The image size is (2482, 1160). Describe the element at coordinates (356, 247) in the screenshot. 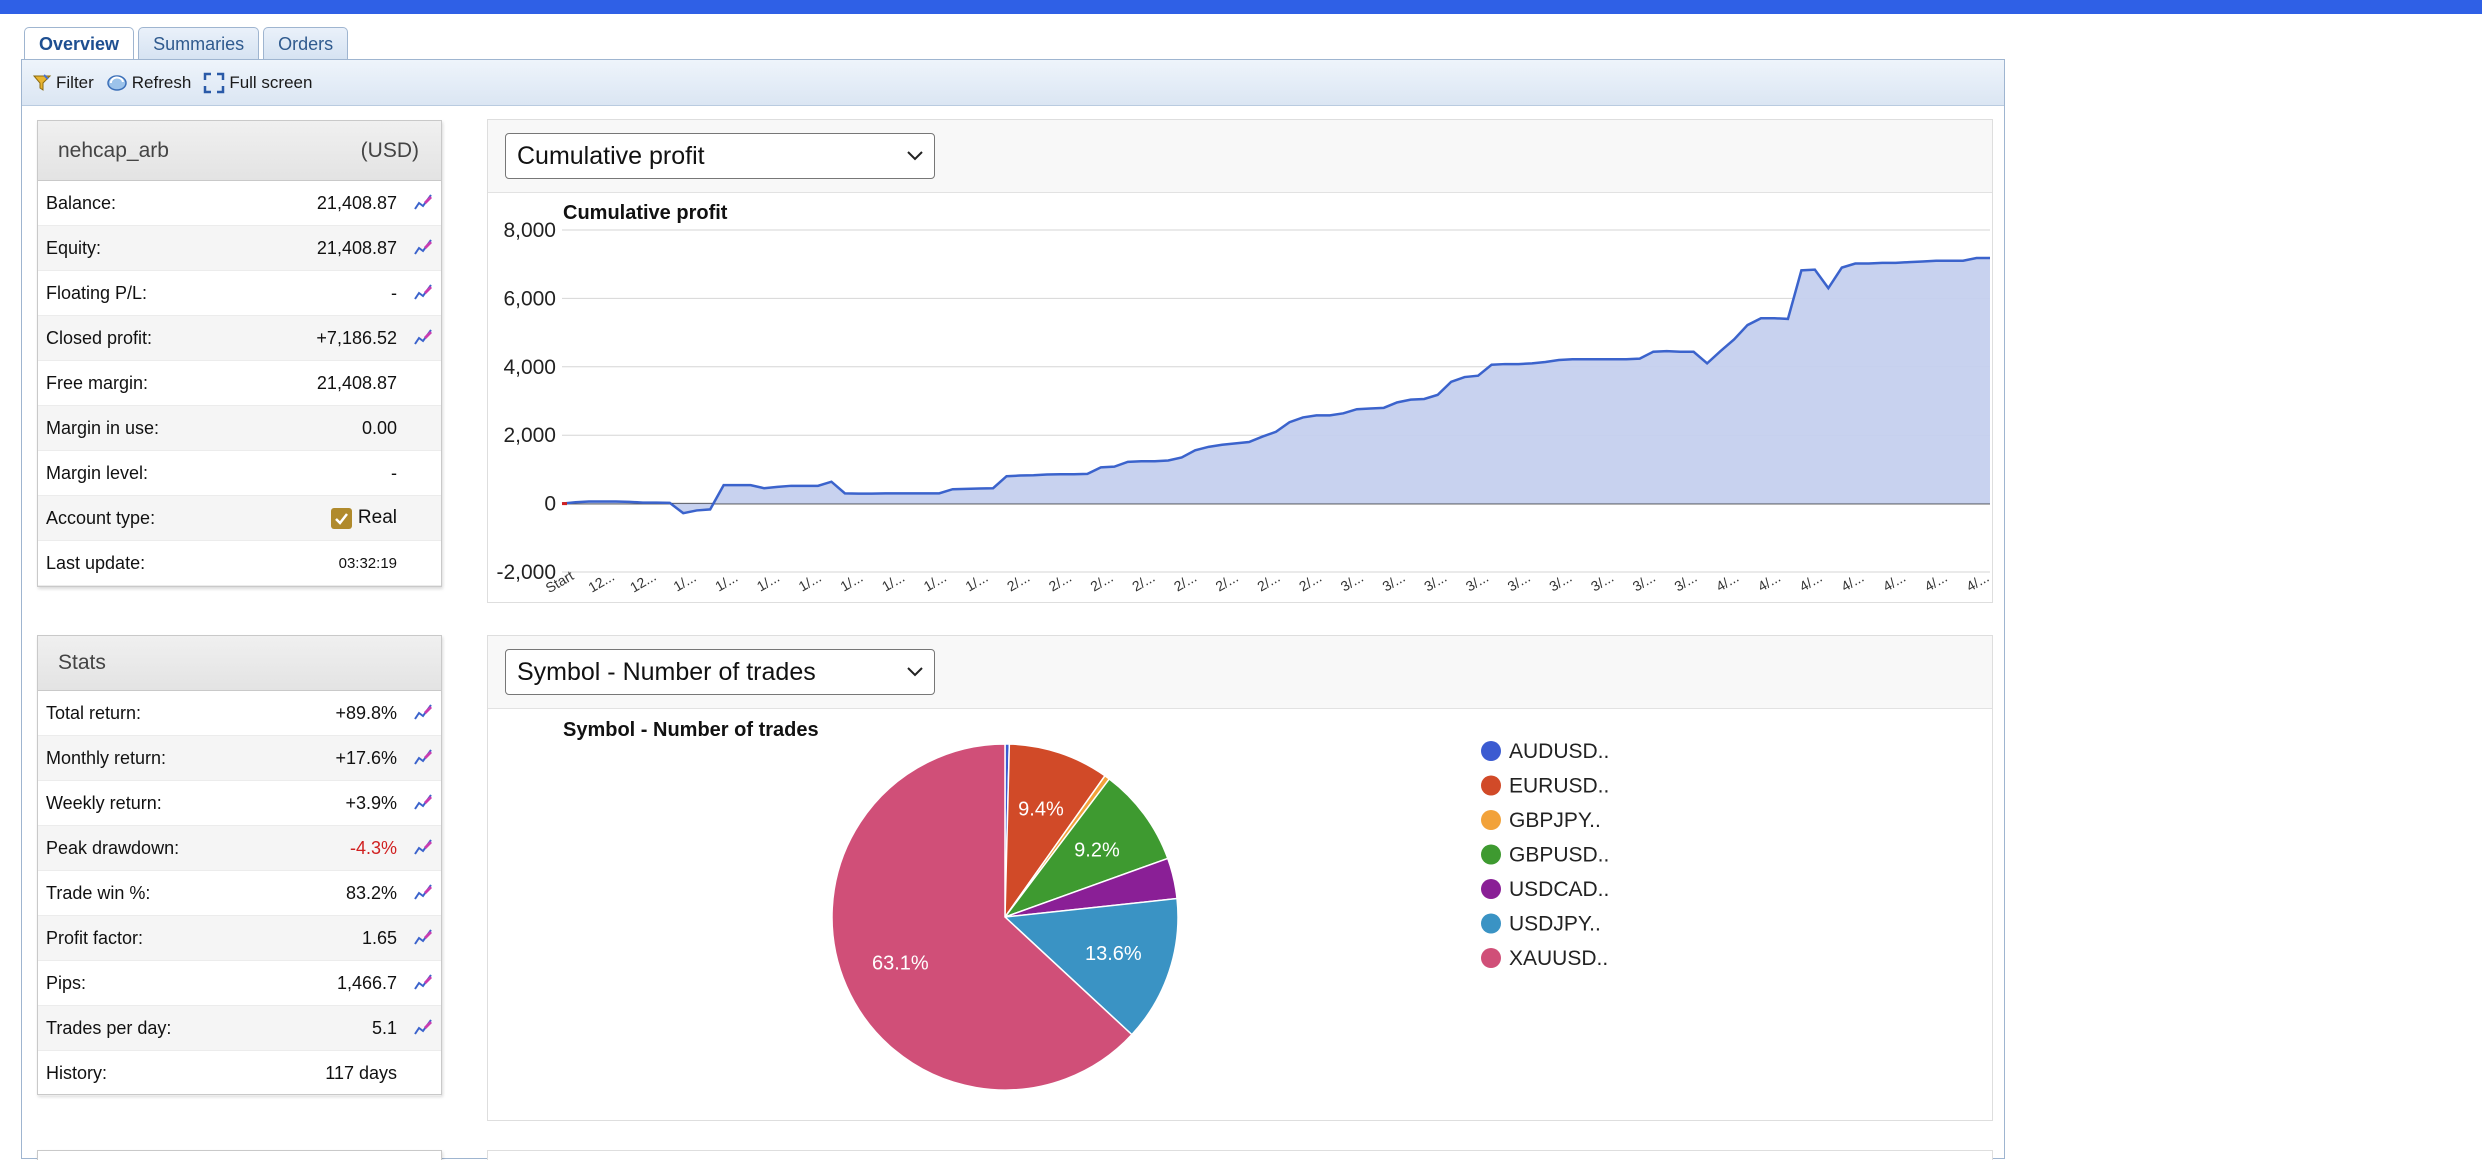

I see `equity-value: 21,408.87` at that location.